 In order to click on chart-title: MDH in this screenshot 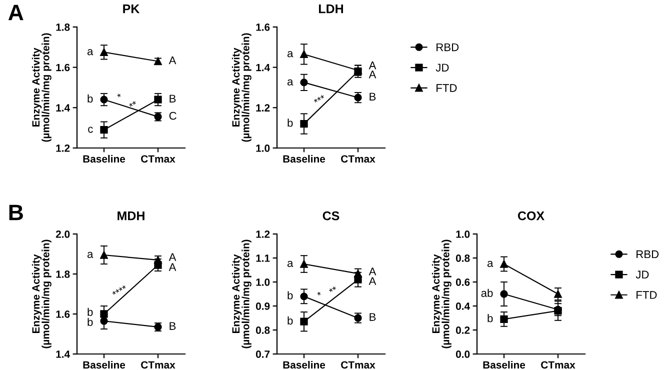, I will do `click(131, 216)`.